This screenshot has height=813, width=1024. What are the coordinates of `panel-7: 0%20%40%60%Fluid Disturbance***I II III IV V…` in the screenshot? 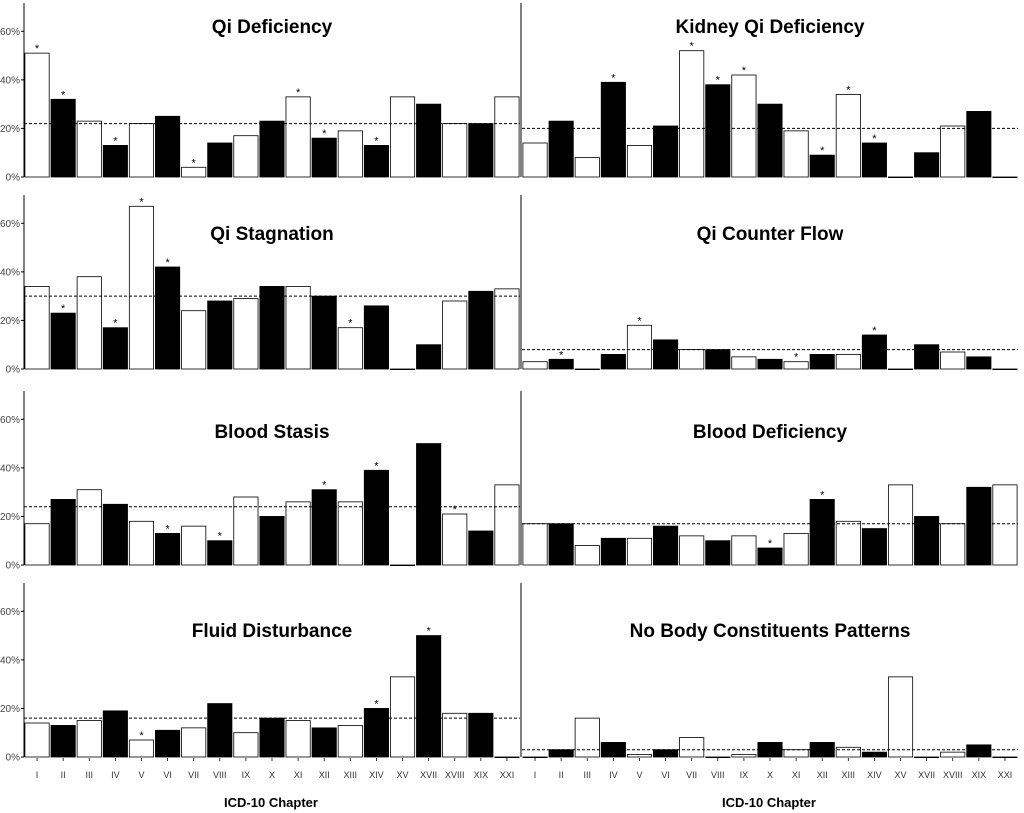 It's located at (260, 681).